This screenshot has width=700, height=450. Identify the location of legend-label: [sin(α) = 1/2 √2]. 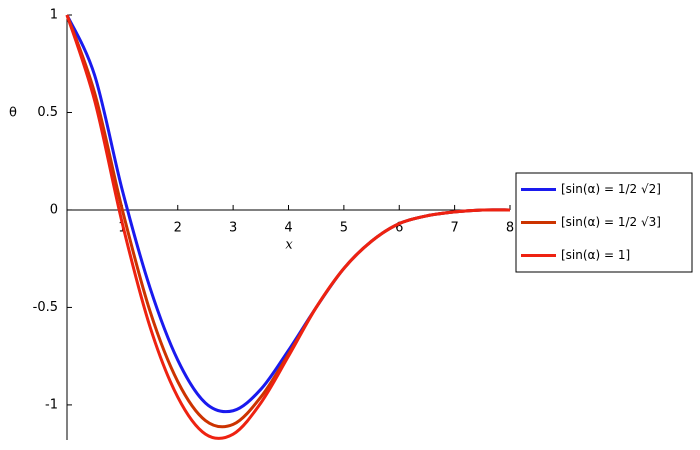
(611, 189).